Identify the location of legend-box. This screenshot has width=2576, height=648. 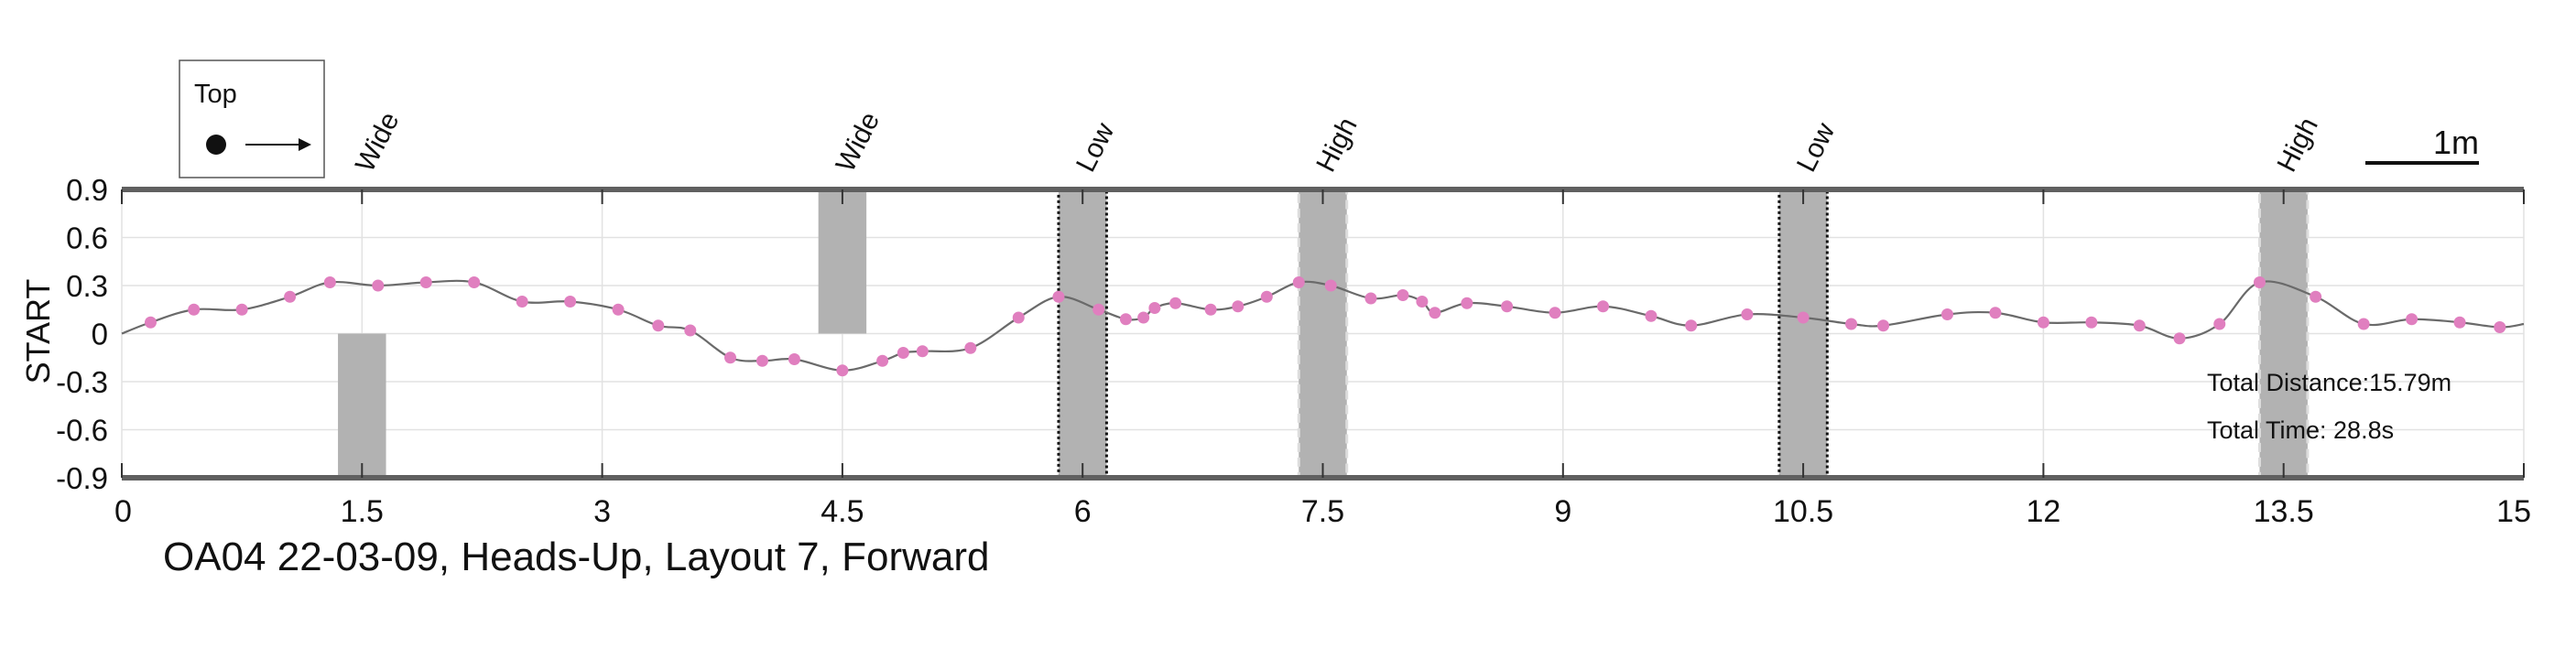
(252, 118).